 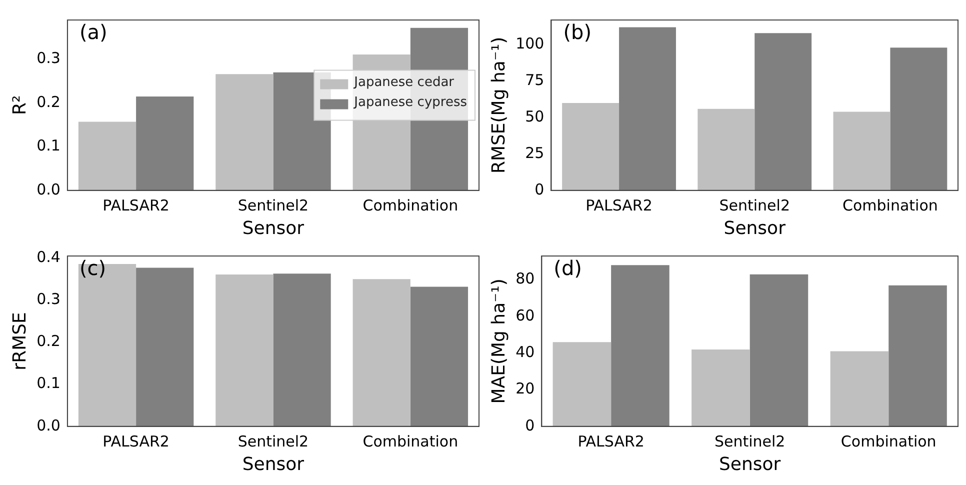 I want to click on y-axis-title: R², so click(x=19, y=105).